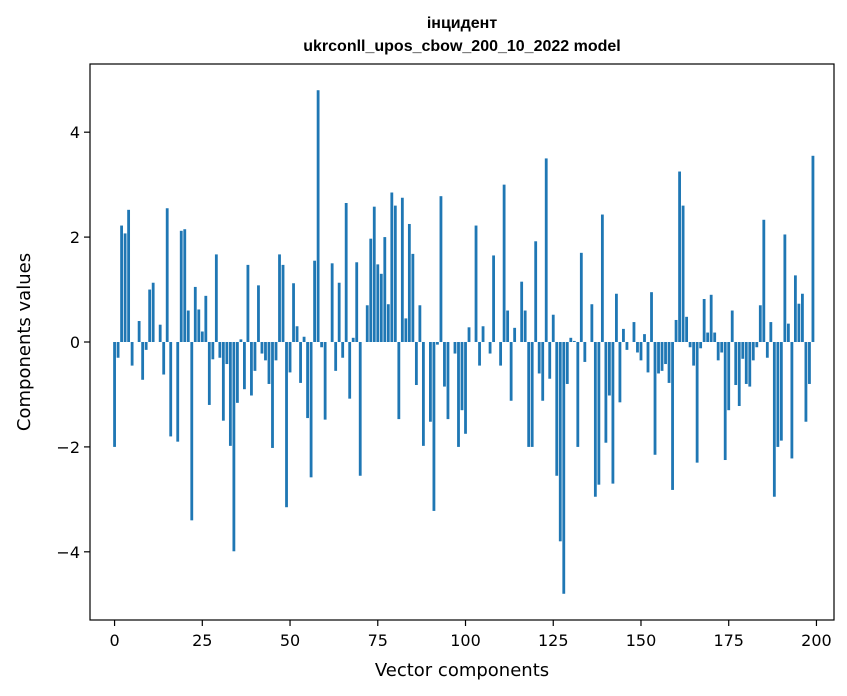 The image size is (847, 696). I want to click on x-tick-label-25: 25, so click(202, 640).